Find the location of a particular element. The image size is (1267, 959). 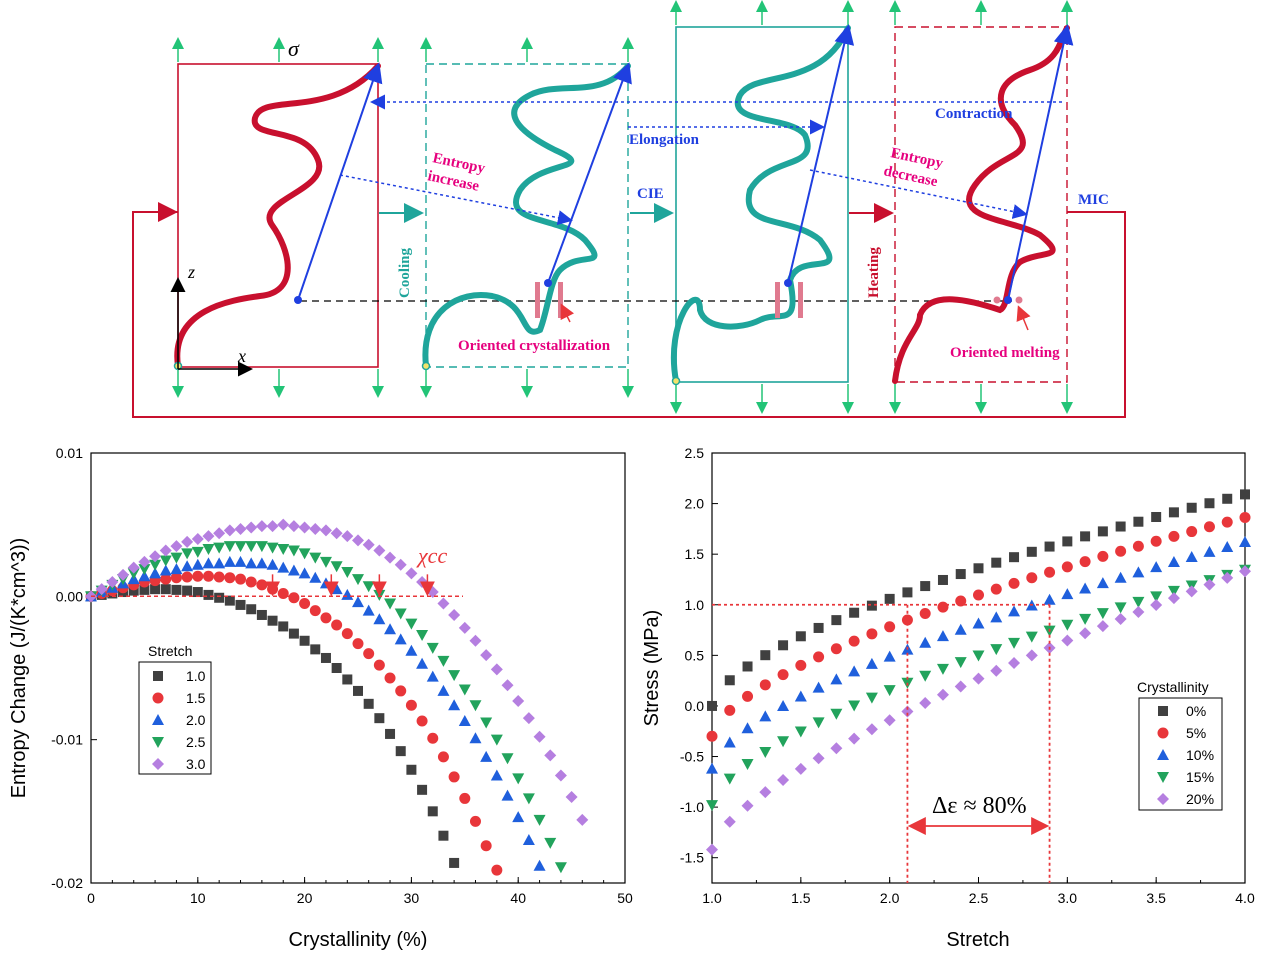

chart2-x-tick-label: 2.5 is located at coordinates (979, 898).